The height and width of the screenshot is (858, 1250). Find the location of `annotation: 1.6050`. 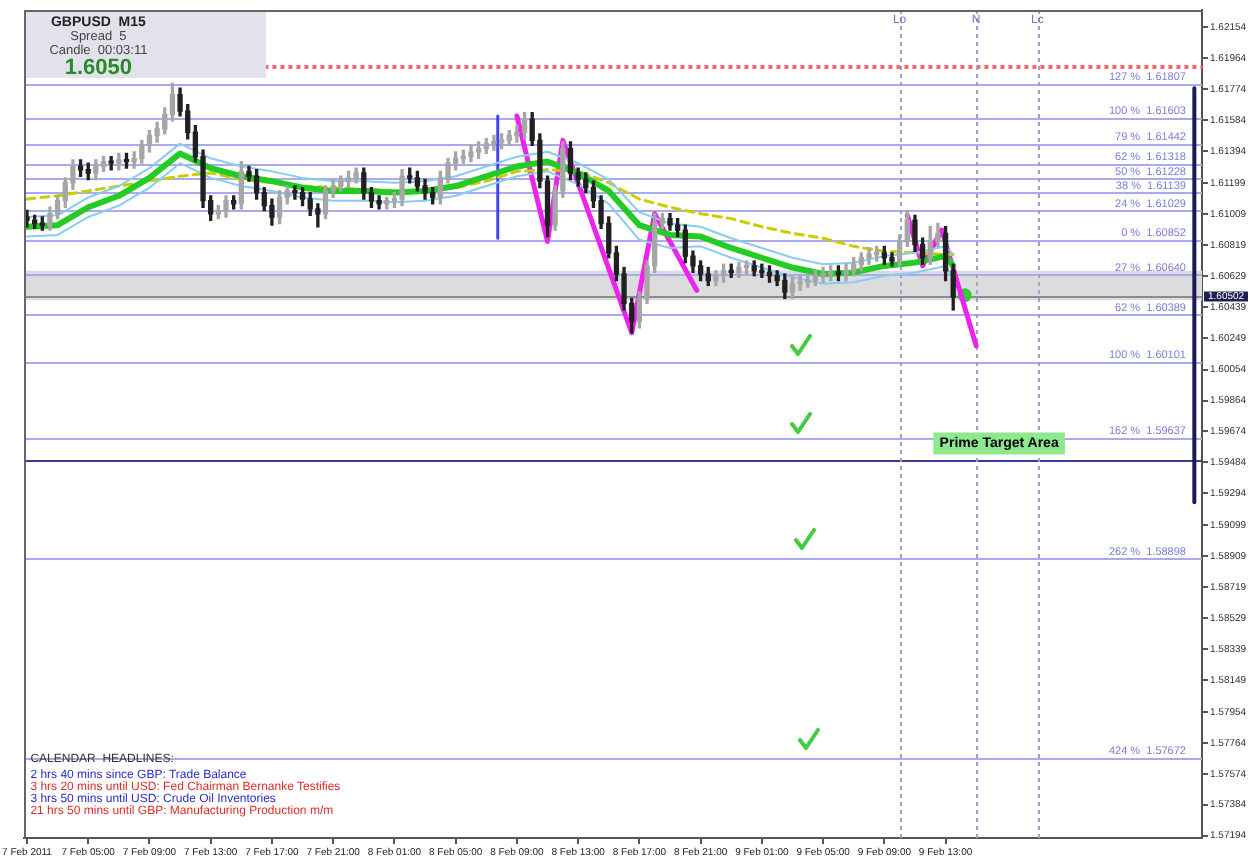

annotation: 1.6050 is located at coordinates (98, 68).